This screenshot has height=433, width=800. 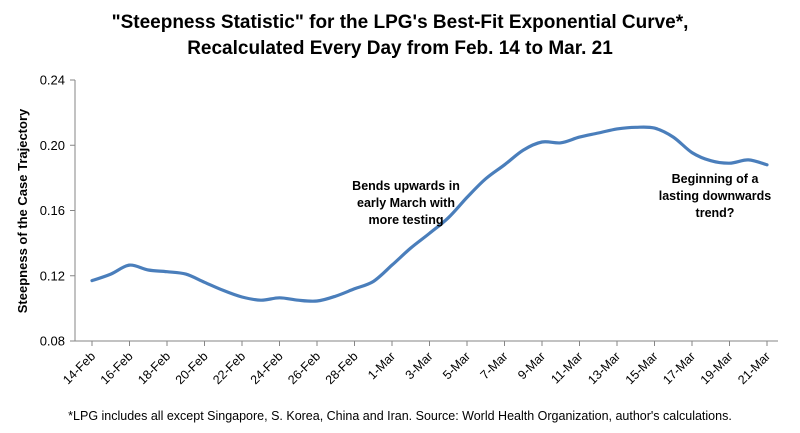 I want to click on x-tick-label: 7-Mar, so click(x=494, y=365).